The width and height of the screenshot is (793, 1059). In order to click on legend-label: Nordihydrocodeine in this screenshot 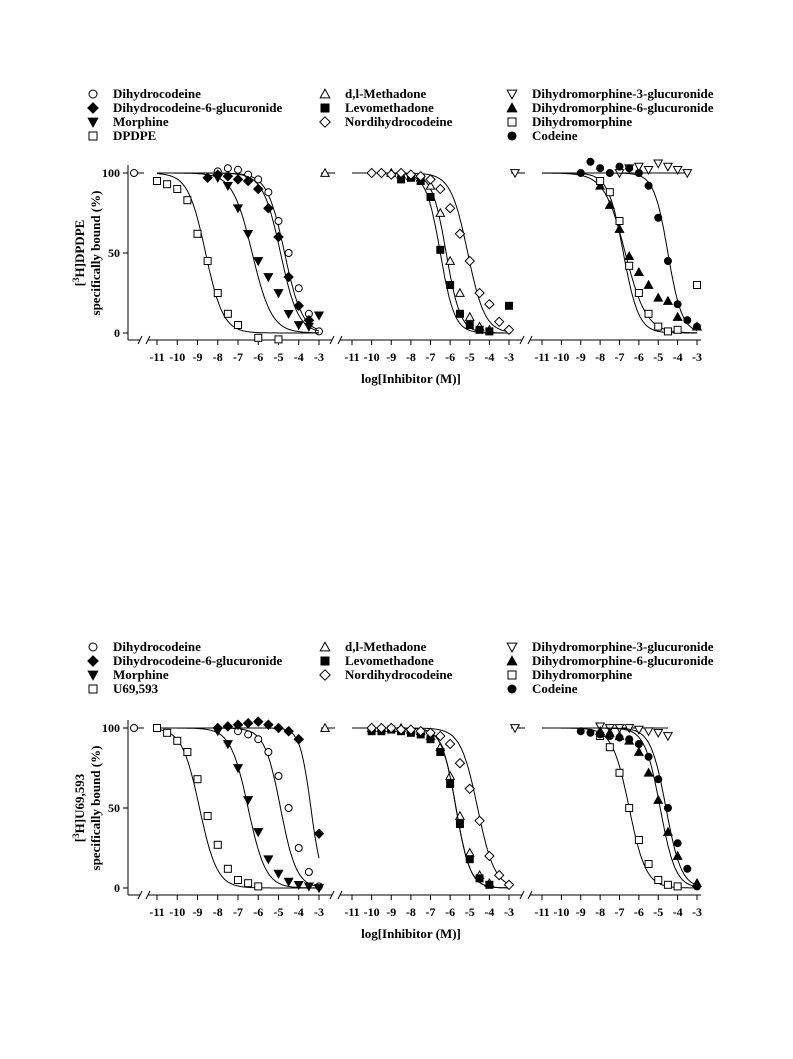, I will do `click(399, 121)`.